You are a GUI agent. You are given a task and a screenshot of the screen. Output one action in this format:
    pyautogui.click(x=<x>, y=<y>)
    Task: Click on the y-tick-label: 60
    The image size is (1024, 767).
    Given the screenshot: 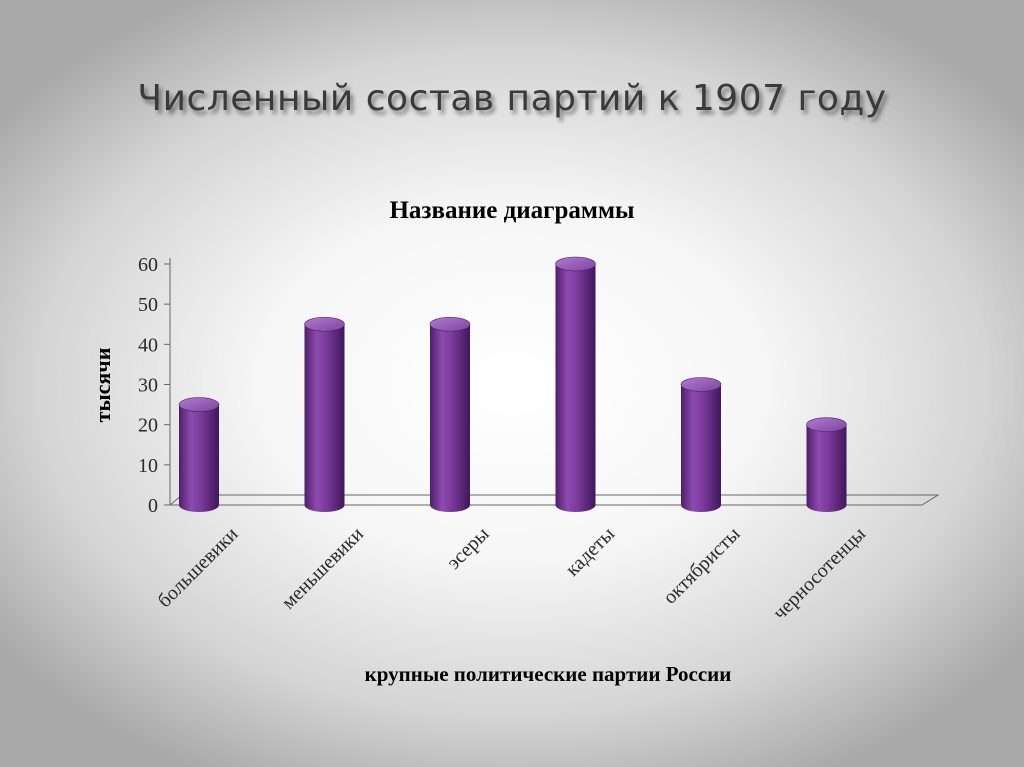 What is the action you would take?
    pyautogui.click(x=148, y=265)
    